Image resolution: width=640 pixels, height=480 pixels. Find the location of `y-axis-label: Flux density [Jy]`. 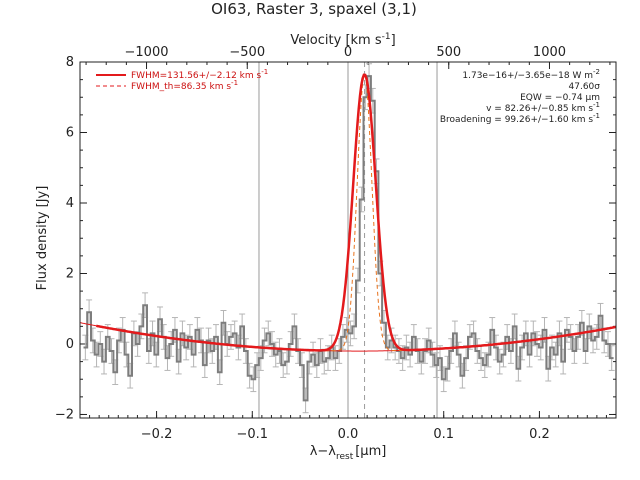

y-axis-label: Flux density [Jy] is located at coordinates (42, 238).